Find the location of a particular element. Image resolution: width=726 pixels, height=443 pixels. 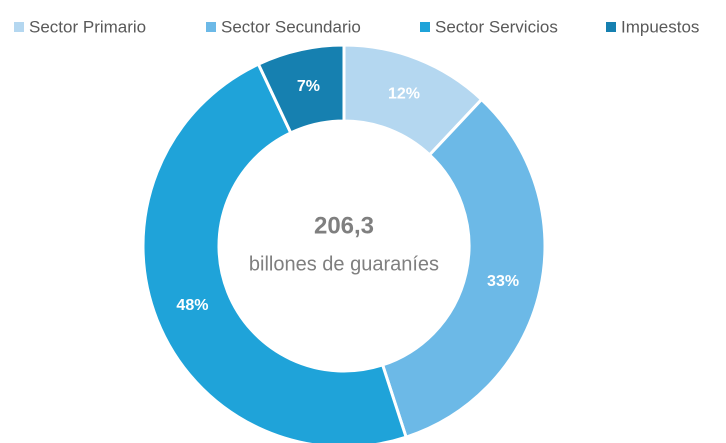

legend-text: Sector Secundario is located at coordinates (291, 26).